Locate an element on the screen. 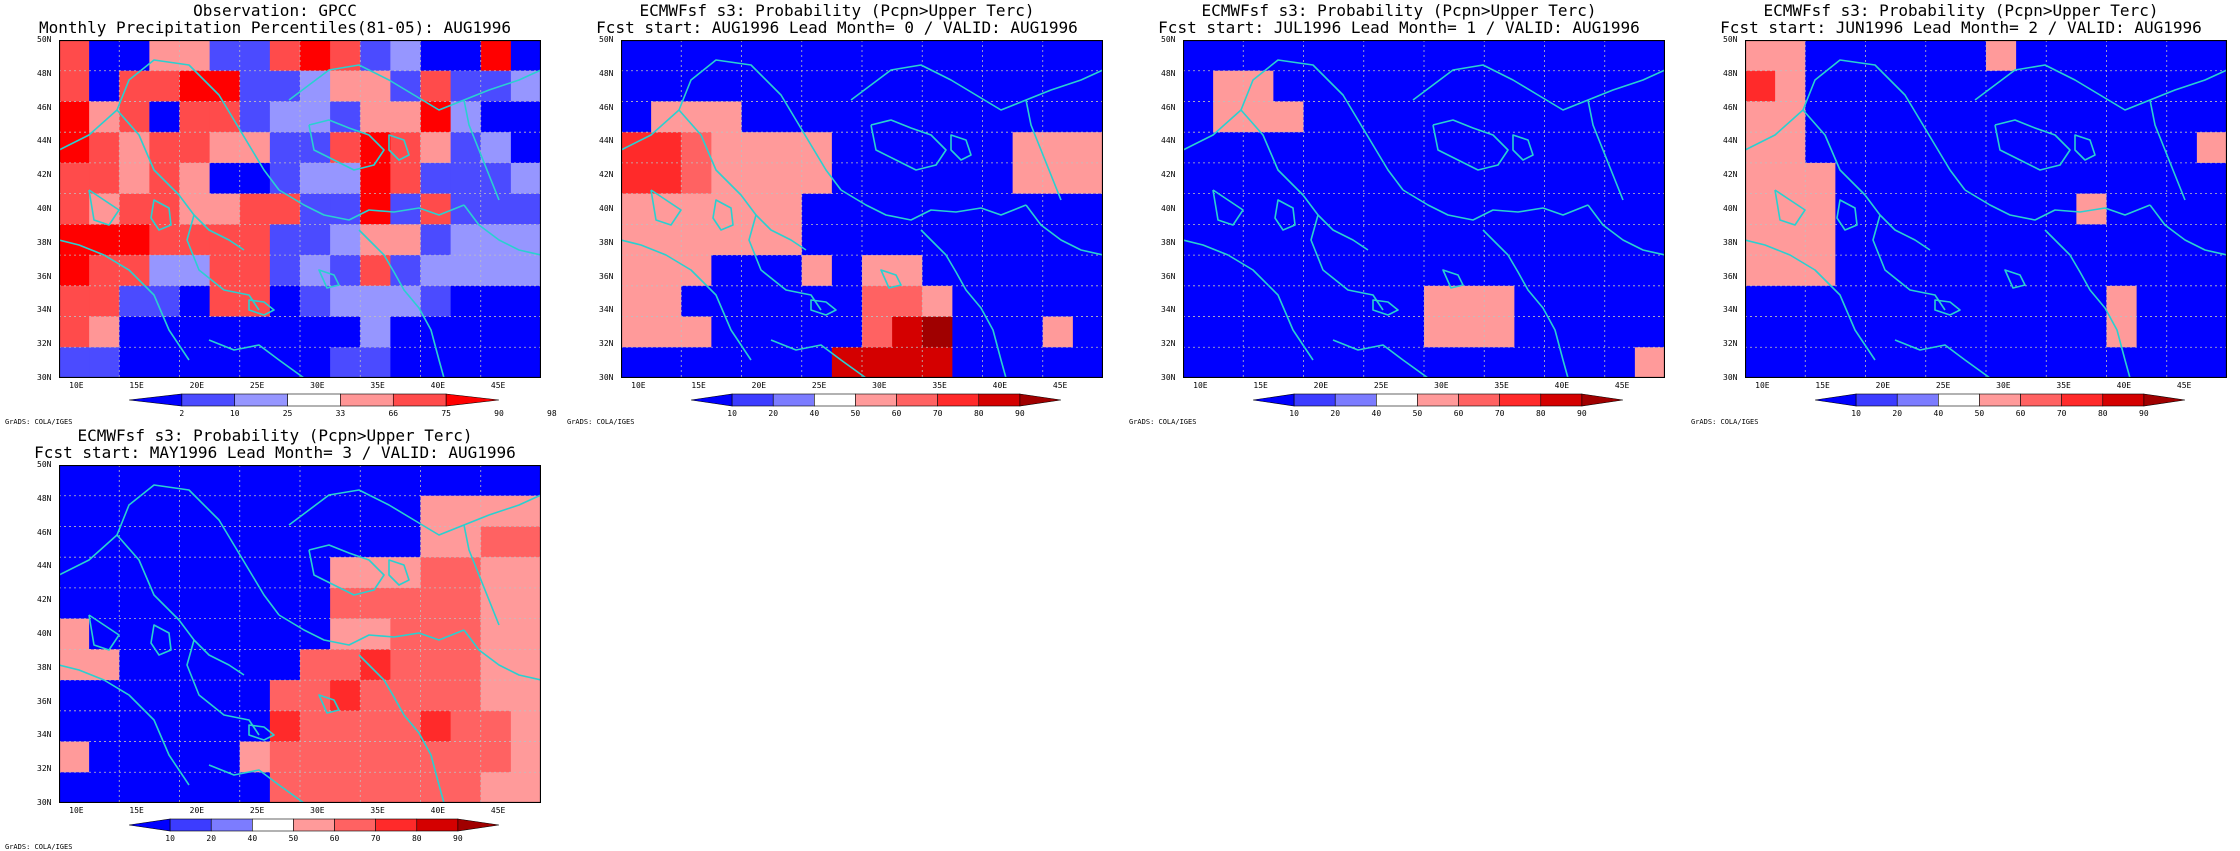  colorbar-label: 40 is located at coordinates (1376, 413).